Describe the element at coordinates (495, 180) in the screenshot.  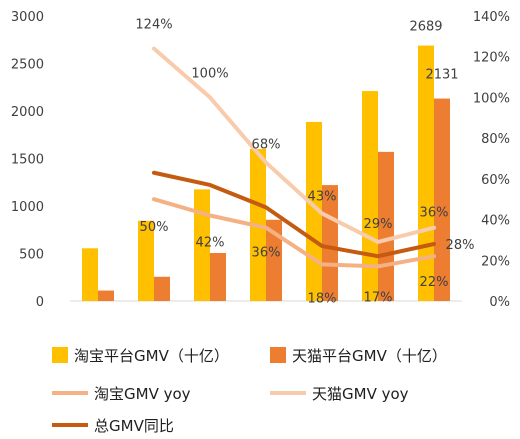
I see `y-right-tick-label: 60%` at that location.